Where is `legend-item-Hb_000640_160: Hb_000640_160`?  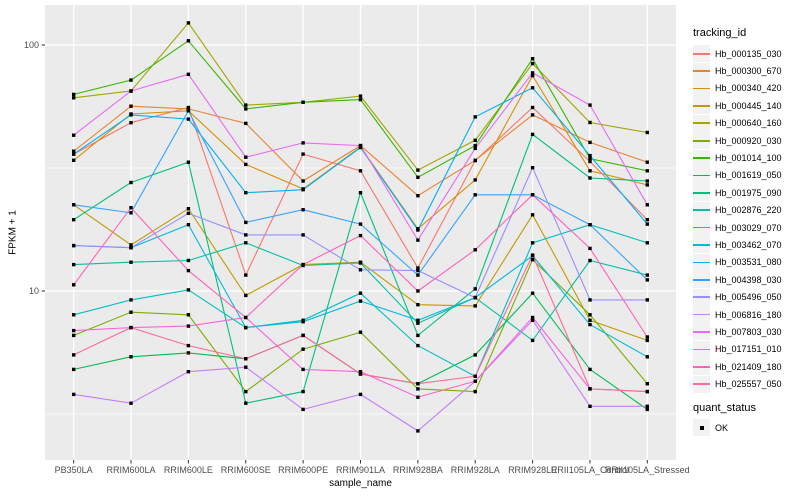
legend-item-Hb_000640_160: Hb_000640_160 is located at coordinates (746, 123).